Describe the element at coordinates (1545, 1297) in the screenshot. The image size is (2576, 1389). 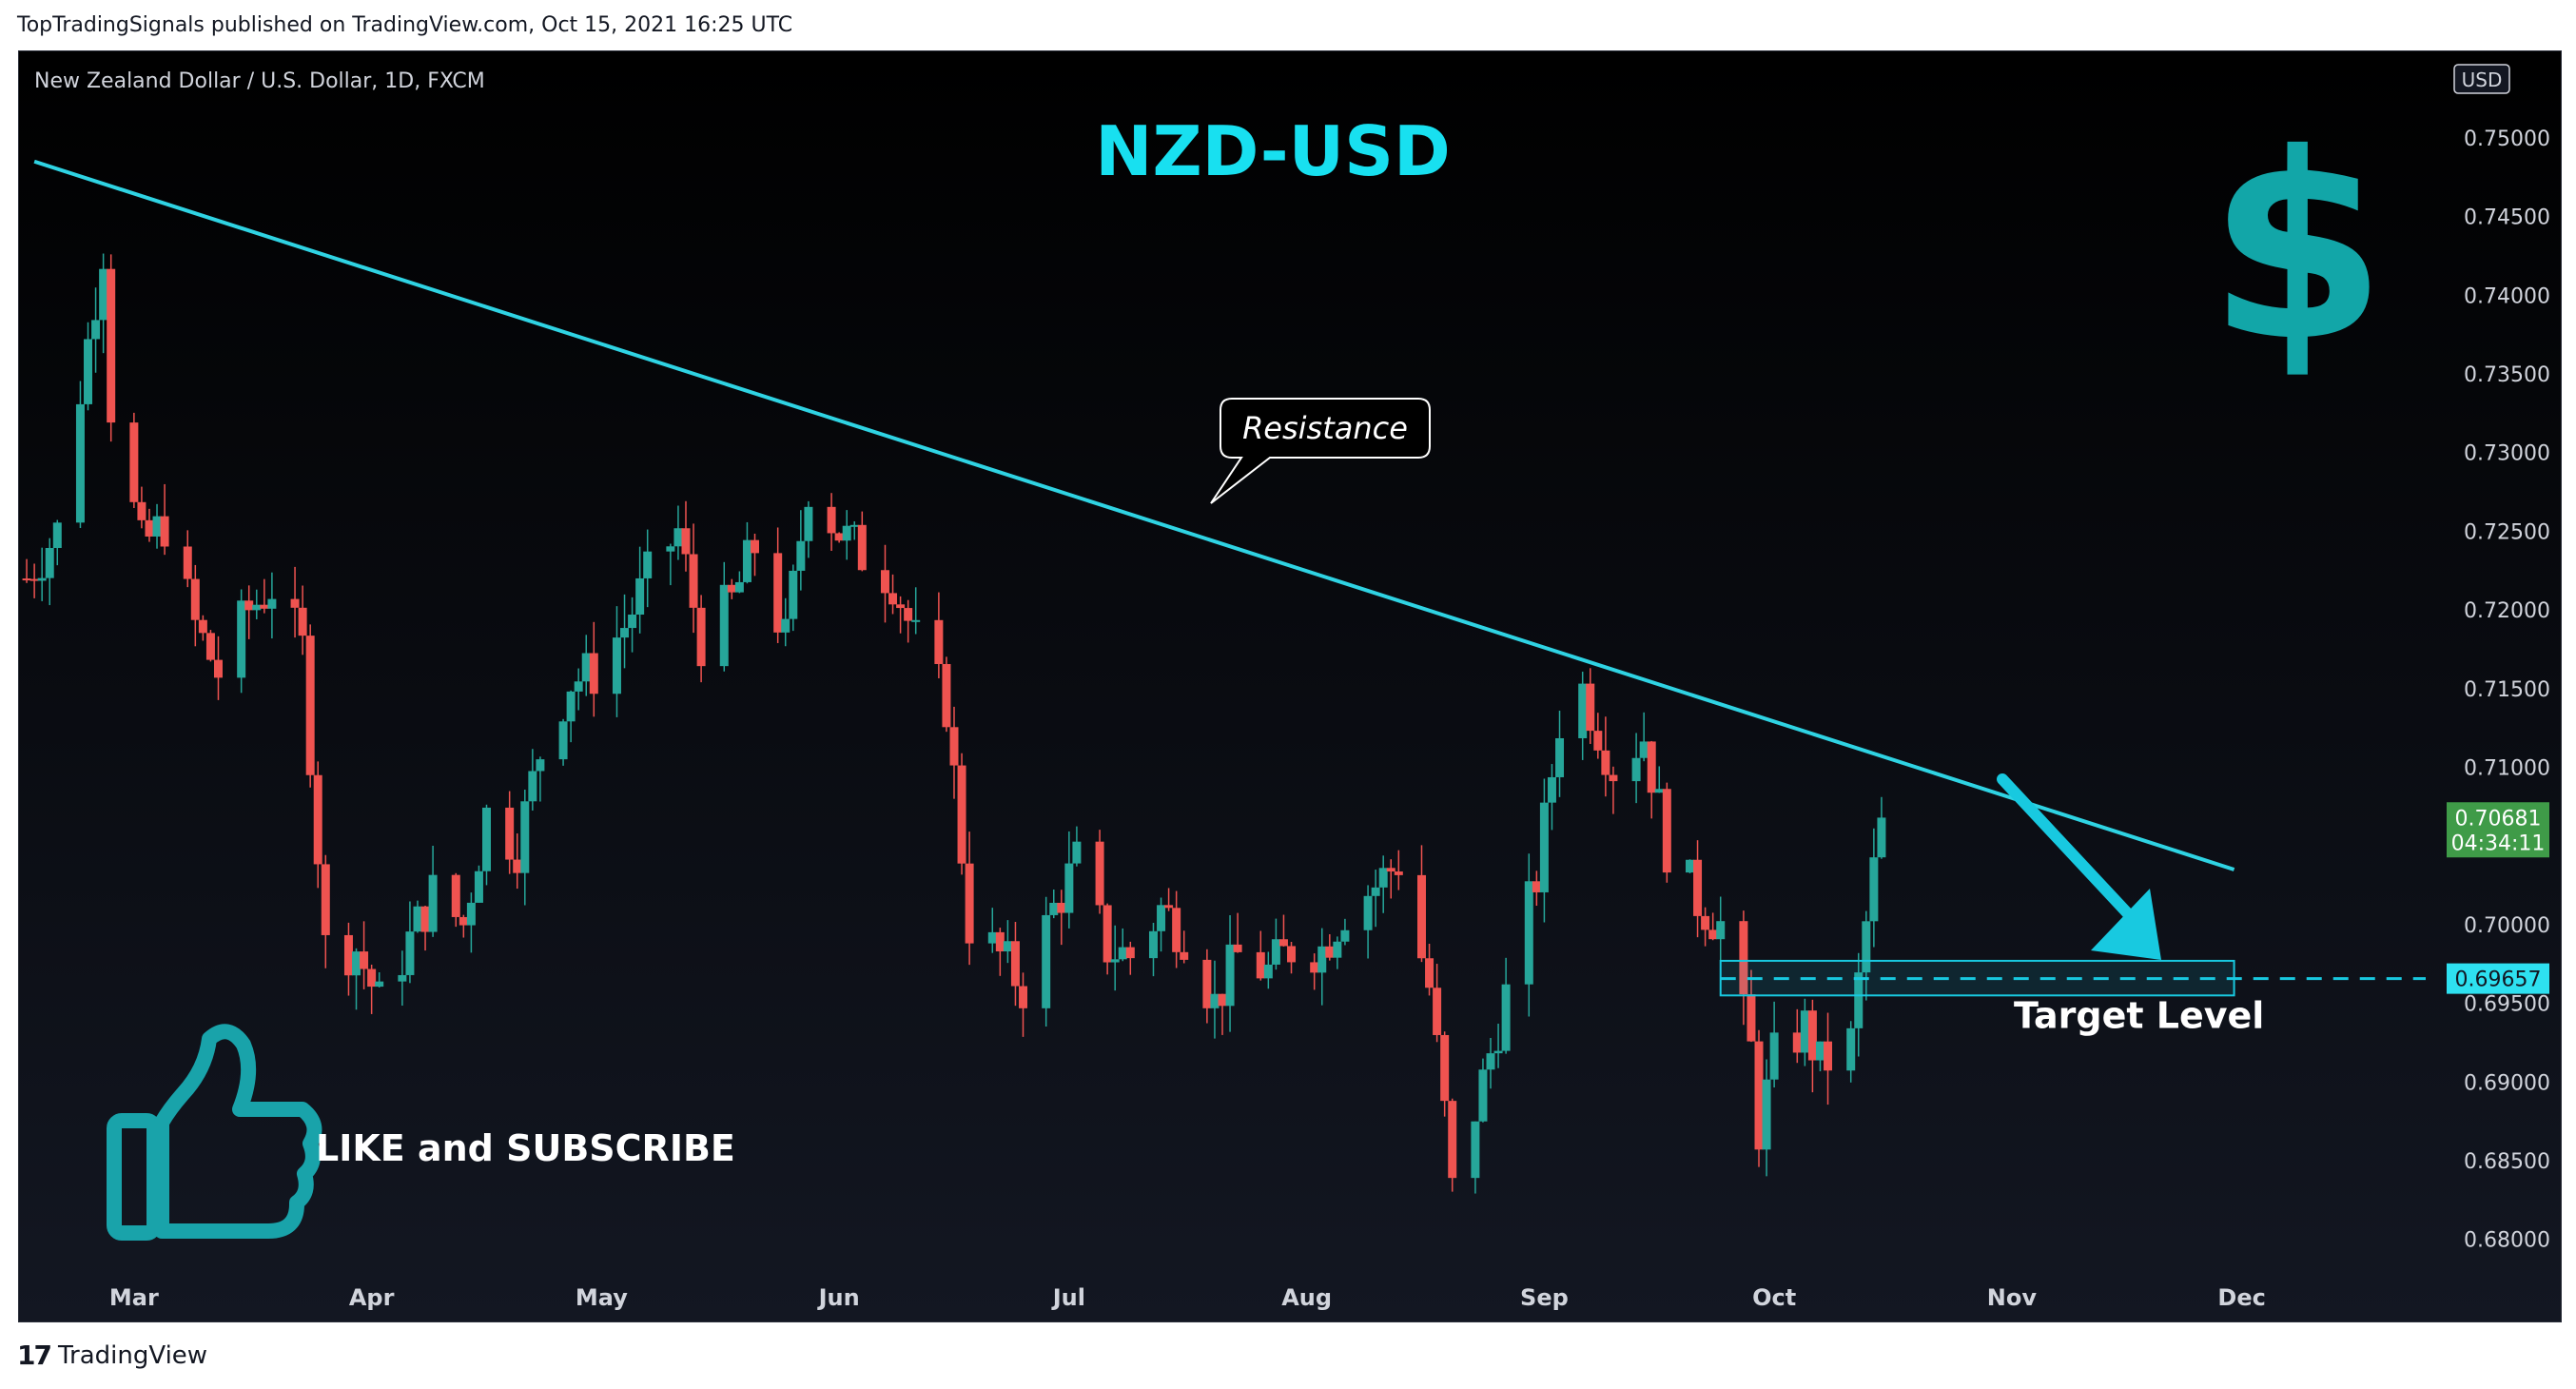
I see `x-tick-label: Sep` at that location.